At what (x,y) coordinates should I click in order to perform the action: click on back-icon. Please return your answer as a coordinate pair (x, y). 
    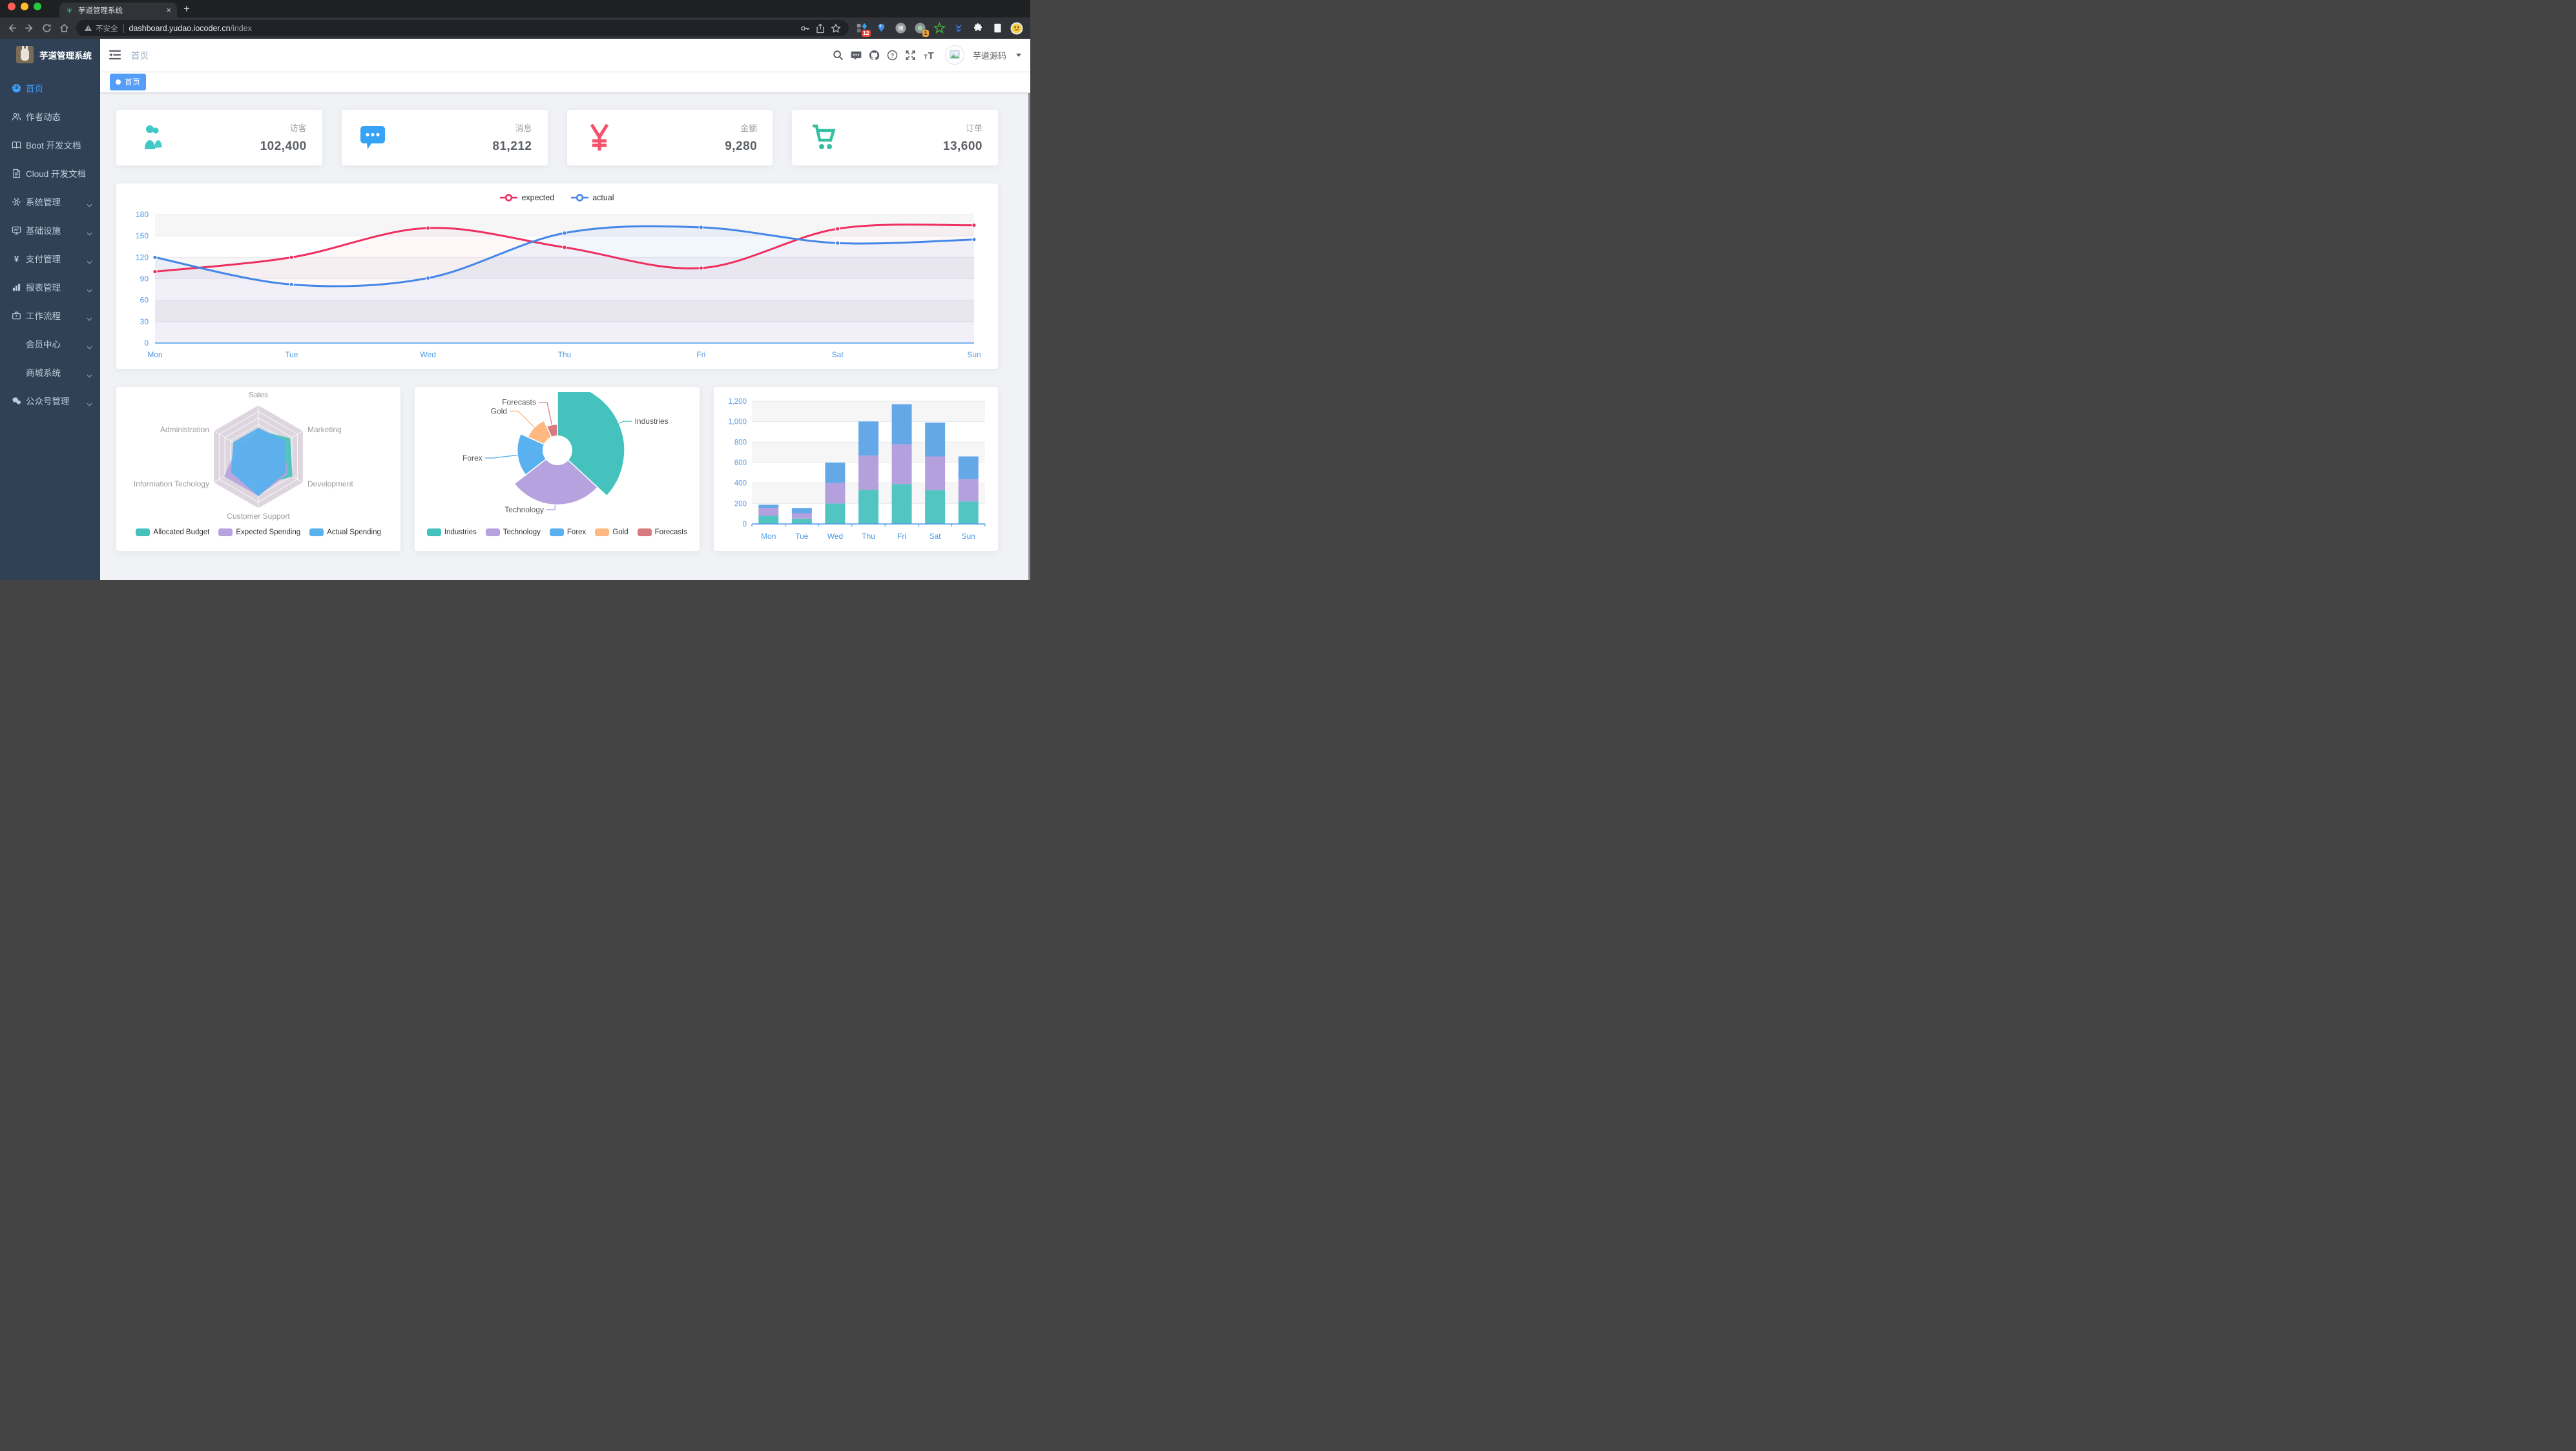
    Looking at the image, I should click on (11, 28).